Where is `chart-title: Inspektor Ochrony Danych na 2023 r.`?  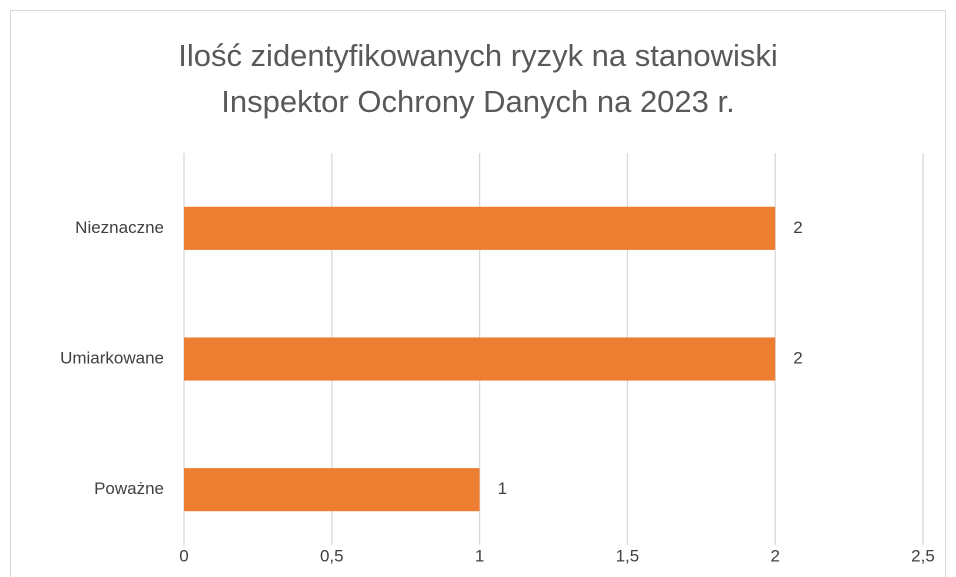 chart-title: Inspektor Ochrony Danych na 2023 r. is located at coordinates (478, 101).